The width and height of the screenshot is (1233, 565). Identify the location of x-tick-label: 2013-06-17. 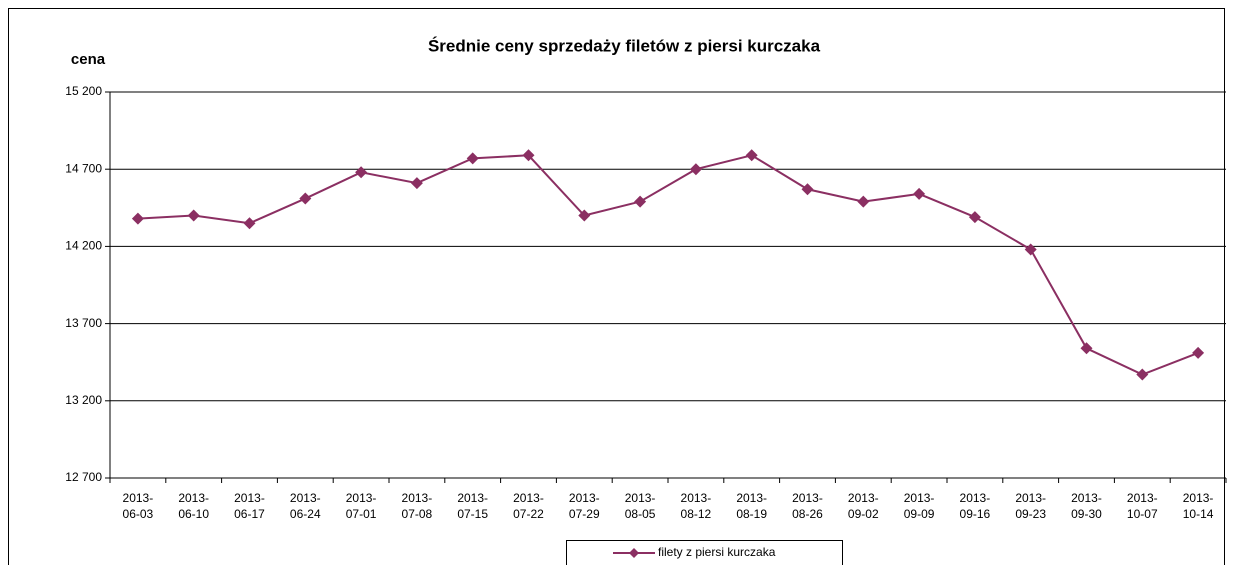
(249, 506).